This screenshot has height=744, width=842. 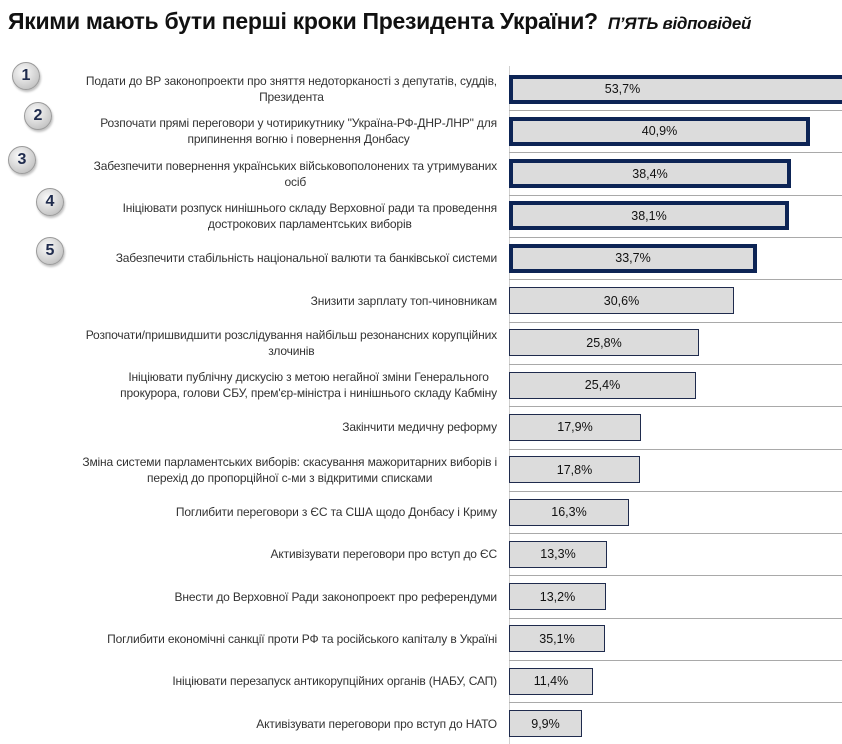 I want to click on data-label: 17,8%, so click(x=574, y=469).